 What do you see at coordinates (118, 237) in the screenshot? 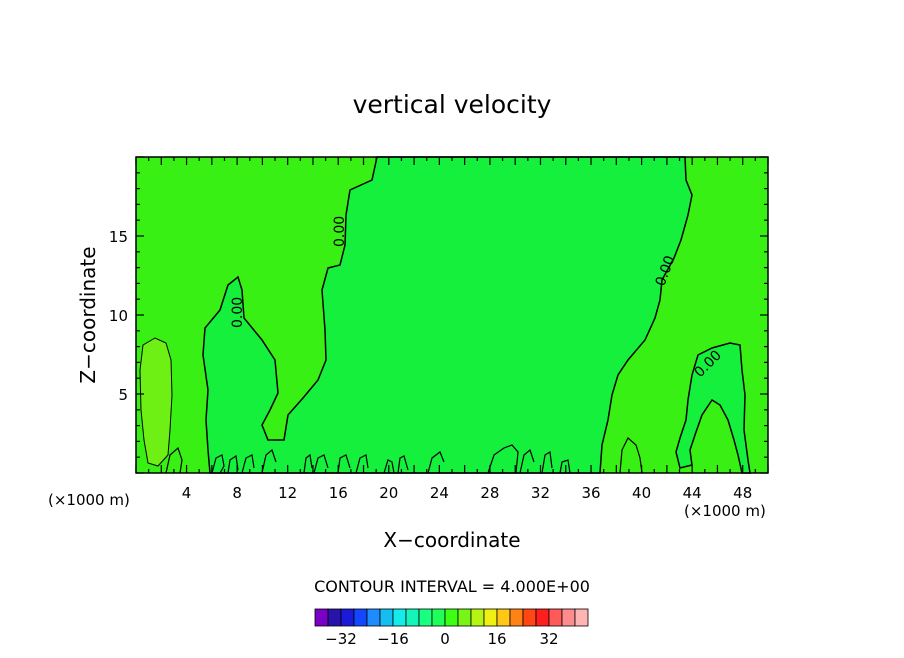
I see `y-tick-label: 15` at bounding box center [118, 237].